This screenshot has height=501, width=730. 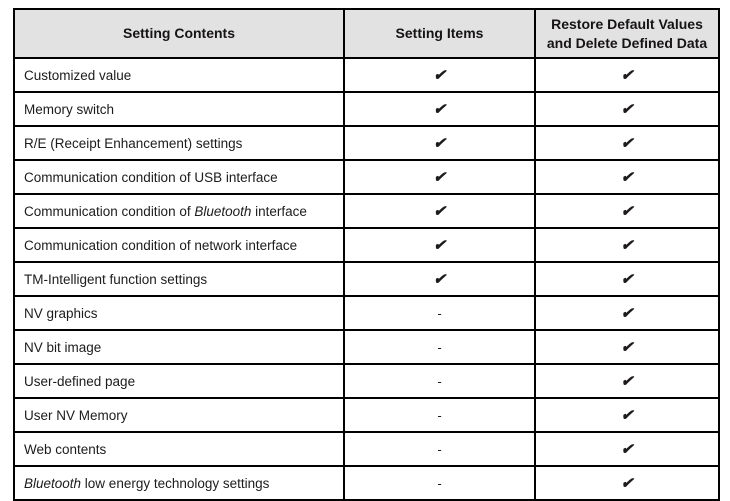 I want to click on table-row: User NV Memory - ✔, so click(x=366, y=415).